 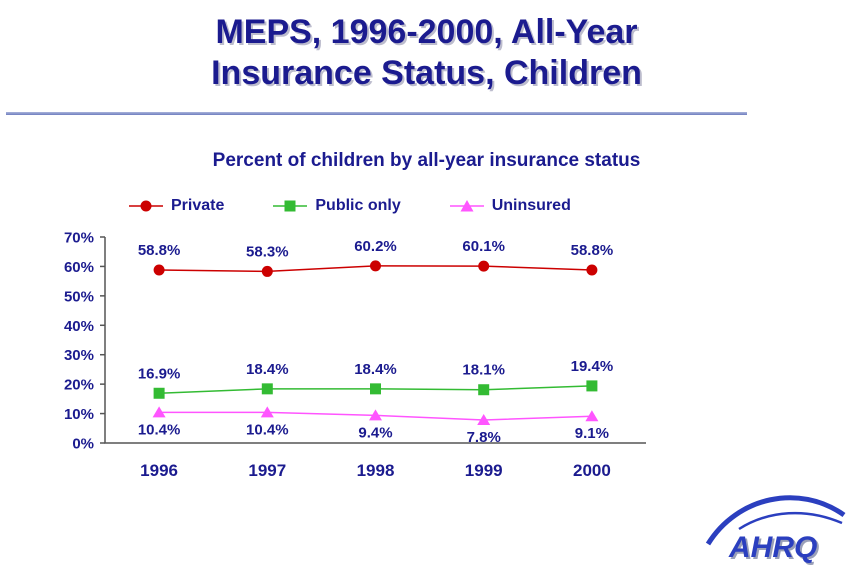 I want to click on slide-title-line2: Insurance Status, Children, so click(x=426, y=73).